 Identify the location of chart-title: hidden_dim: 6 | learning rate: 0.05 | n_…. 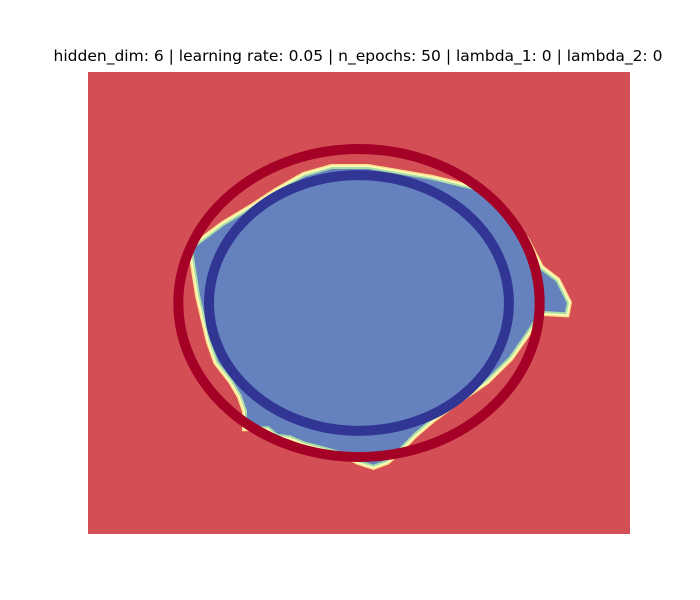
(358, 56).